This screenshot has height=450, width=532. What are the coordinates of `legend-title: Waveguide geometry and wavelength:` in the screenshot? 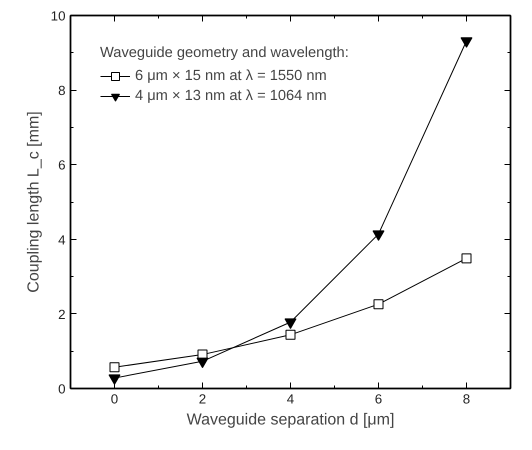 It's located at (224, 53).